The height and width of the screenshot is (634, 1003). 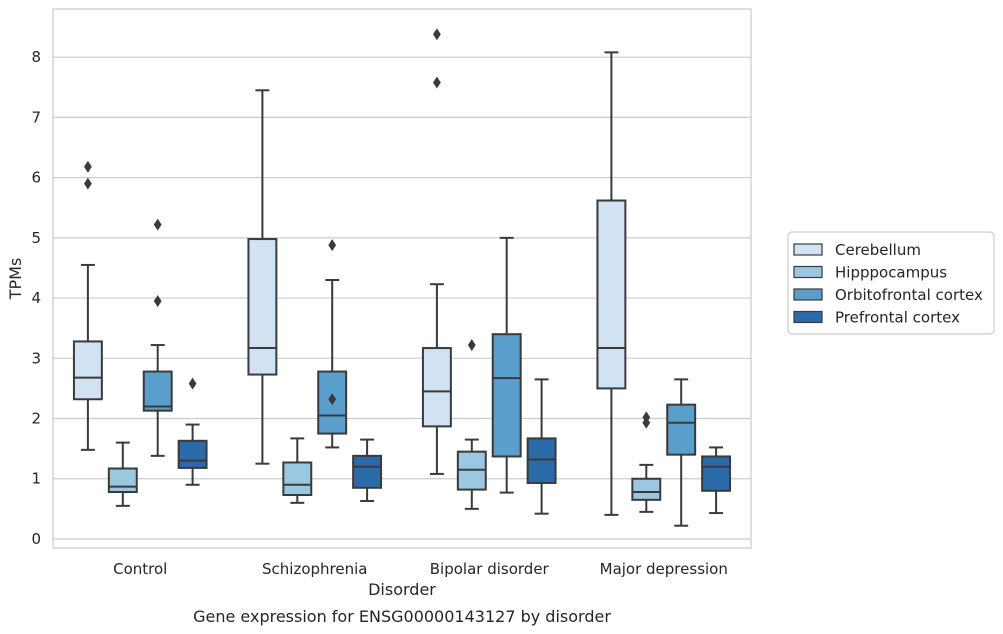 What do you see at coordinates (36, 178) in the screenshot?
I see `y-tick-label: 6` at bounding box center [36, 178].